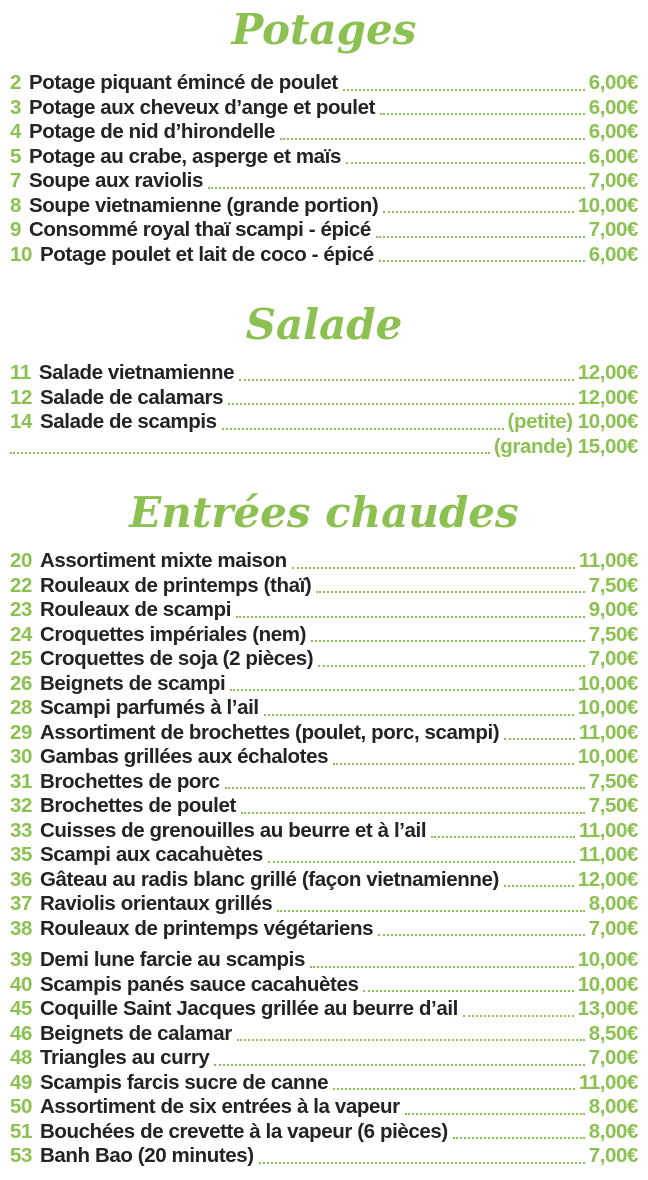 The width and height of the screenshot is (648, 1180). What do you see at coordinates (324, 855) in the screenshot?
I see `menu-item-row: 35 Scampi aux cacahuètes 11,00€` at bounding box center [324, 855].